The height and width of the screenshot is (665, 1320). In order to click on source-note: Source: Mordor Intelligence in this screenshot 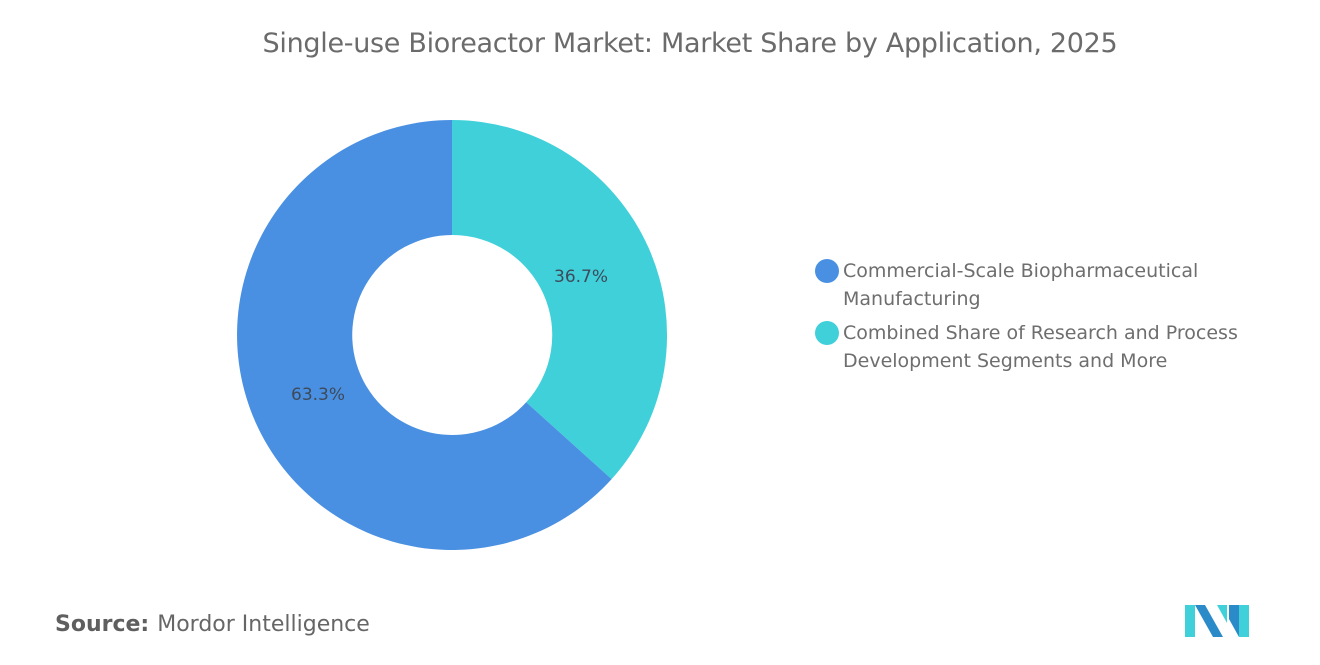, I will do `click(212, 624)`.